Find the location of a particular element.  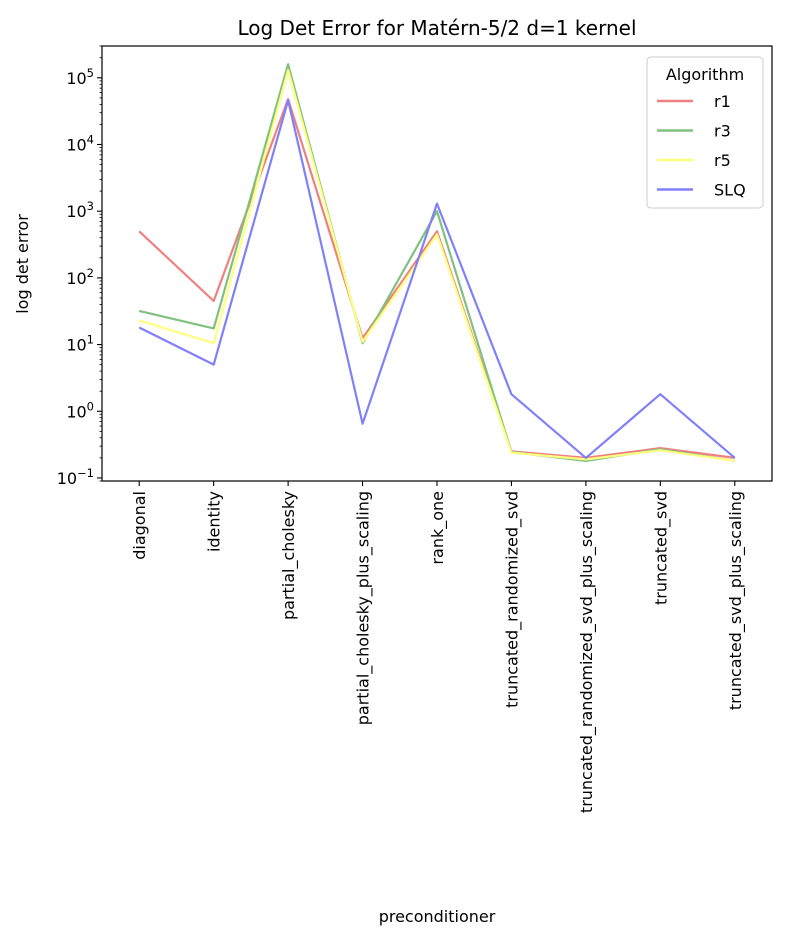

legend-label-r1: r1 is located at coordinates (722, 101).